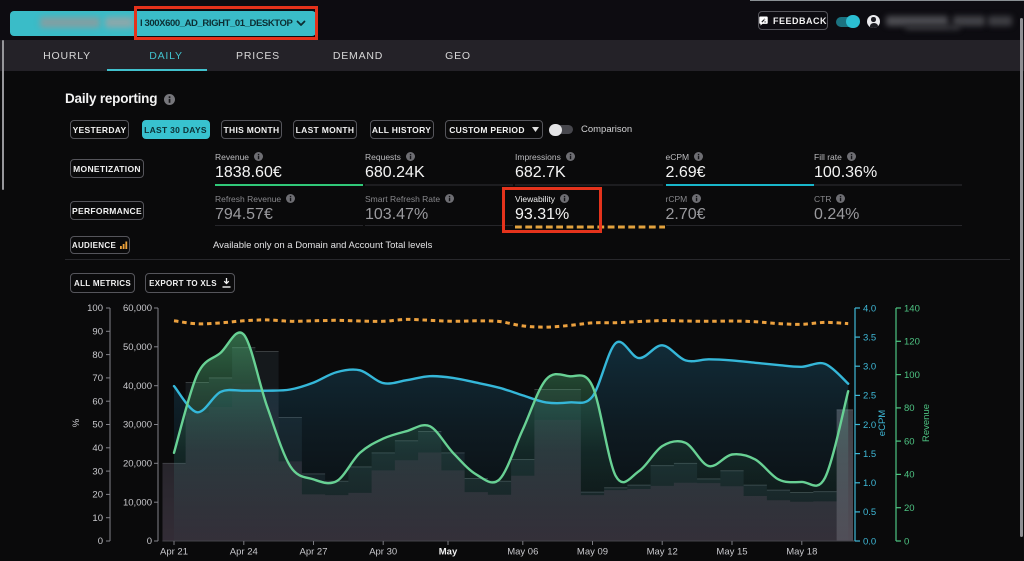 The width and height of the screenshot is (1024, 561). I want to click on svg-text: May 06, so click(522, 552).